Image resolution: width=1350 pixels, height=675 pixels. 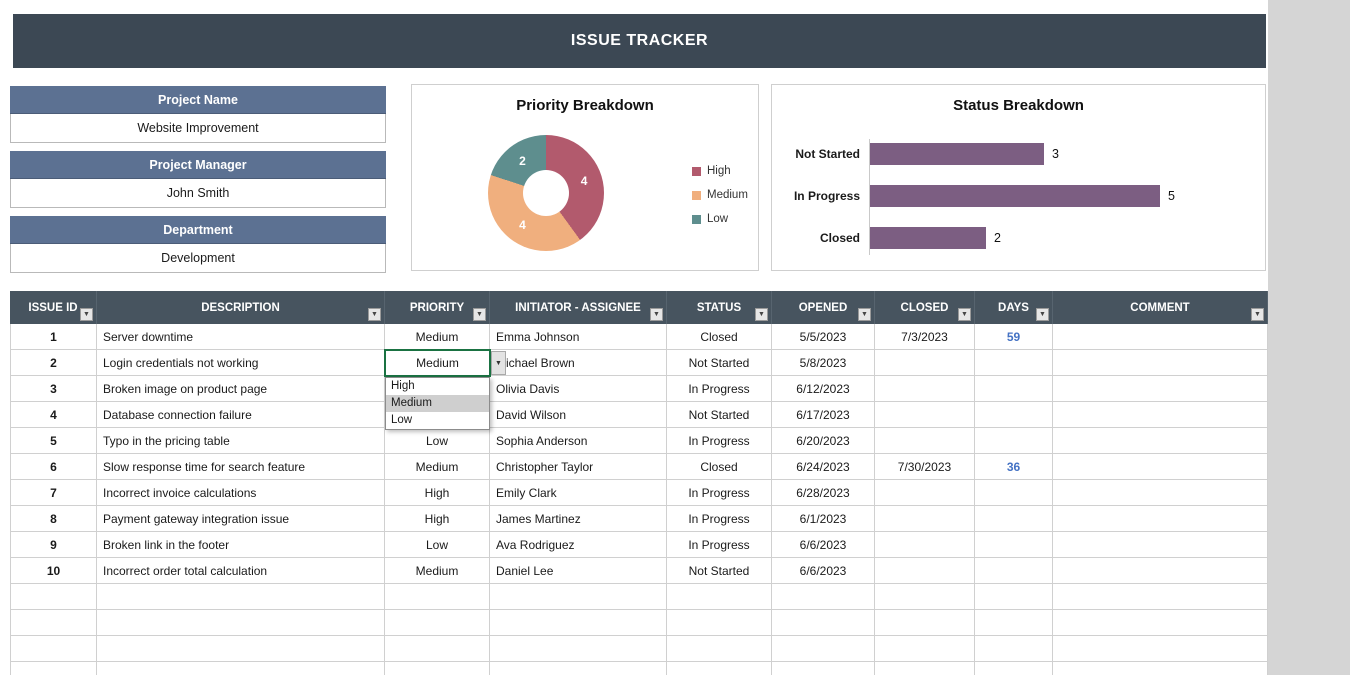 I want to click on cell-opened: 5/8/2023, so click(x=823, y=363).